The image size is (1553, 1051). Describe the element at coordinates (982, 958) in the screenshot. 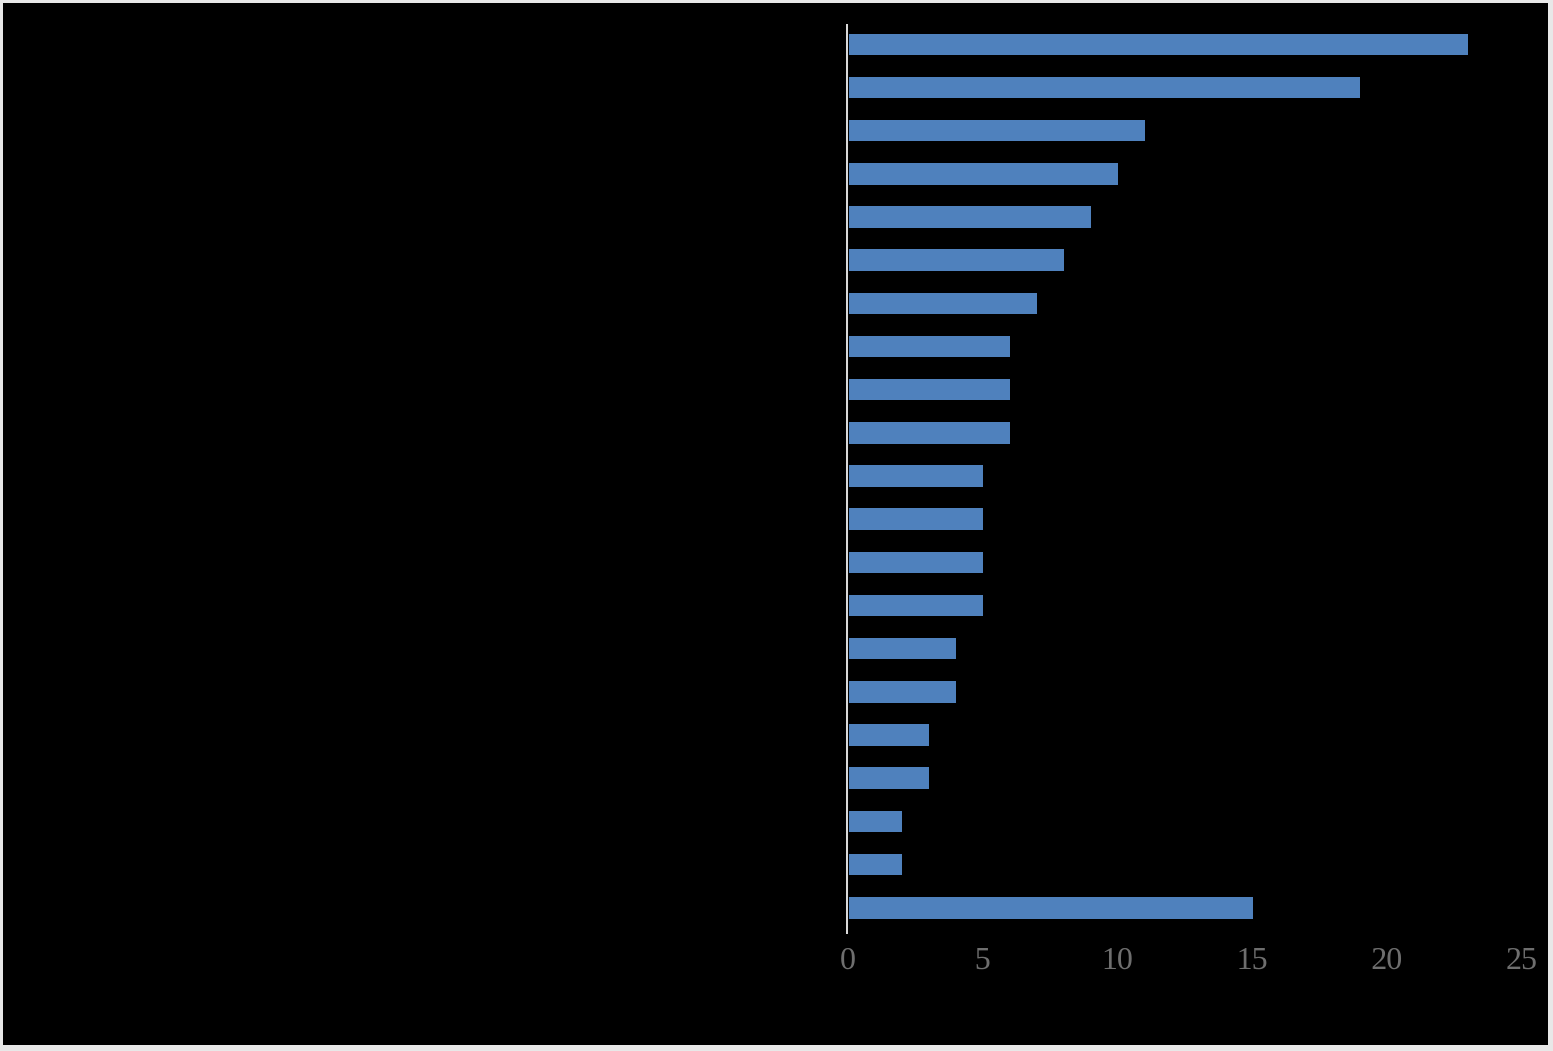

I see `x-axis-tick-label: 5` at that location.